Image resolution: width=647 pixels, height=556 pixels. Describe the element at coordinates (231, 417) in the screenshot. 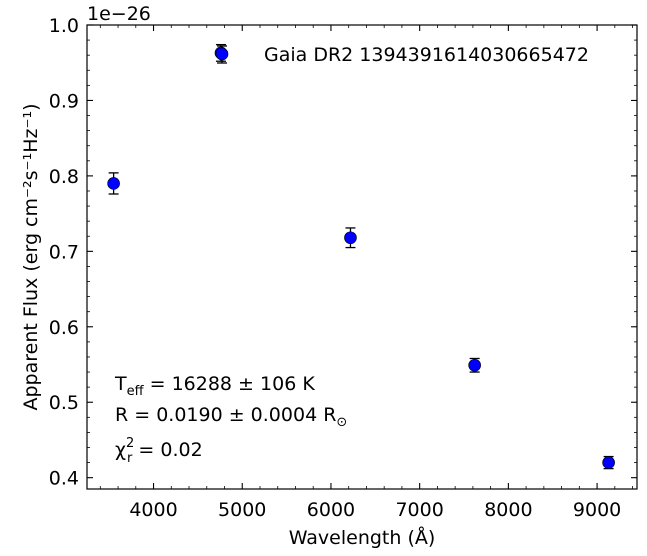

I see `radius-annotation: R = 0.0190 ± 0.0004 R⊙` at that location.